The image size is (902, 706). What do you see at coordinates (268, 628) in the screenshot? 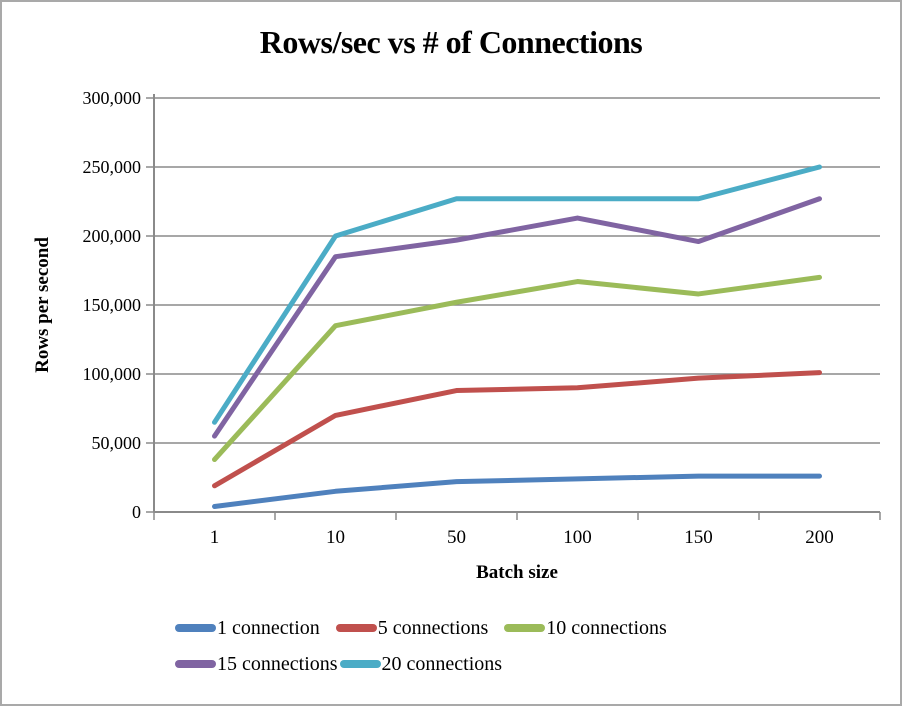
I see `legend-label: 1 connection` at bounding box center [268, 628].